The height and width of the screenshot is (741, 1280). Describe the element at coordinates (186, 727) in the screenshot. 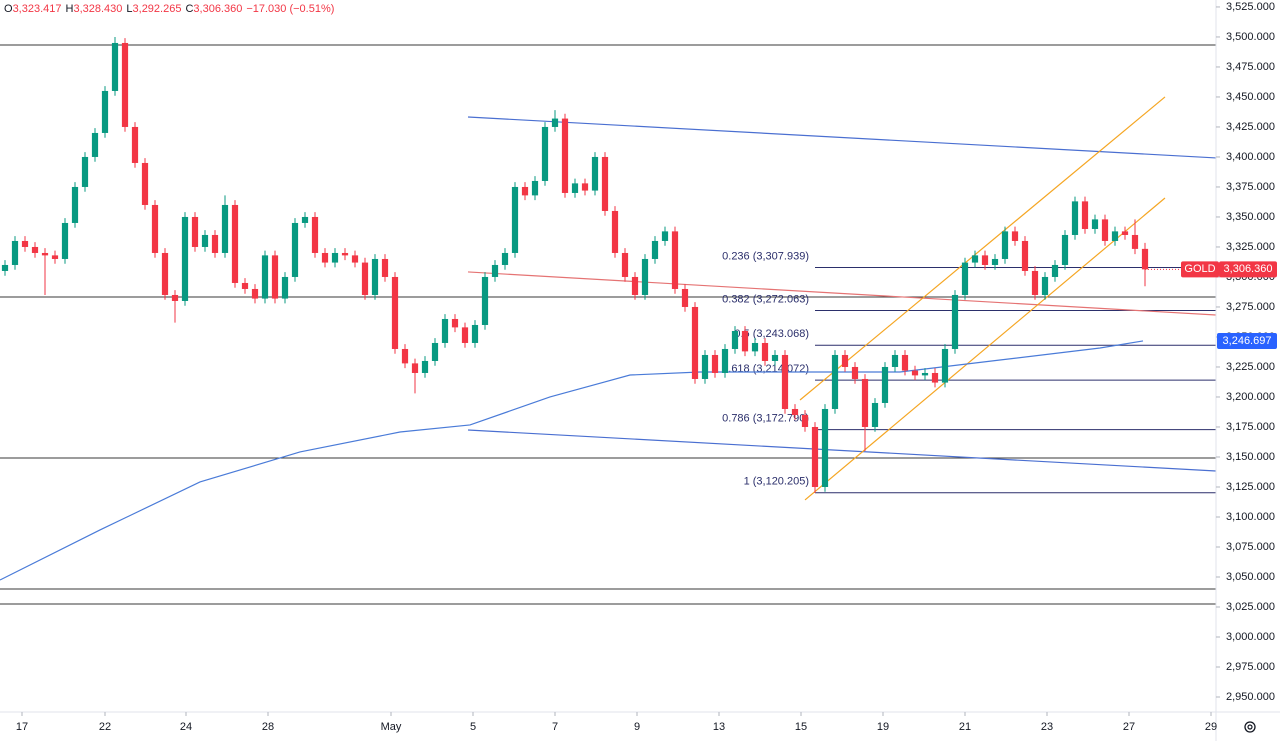

I see `x-tick-label: 24` at that location.